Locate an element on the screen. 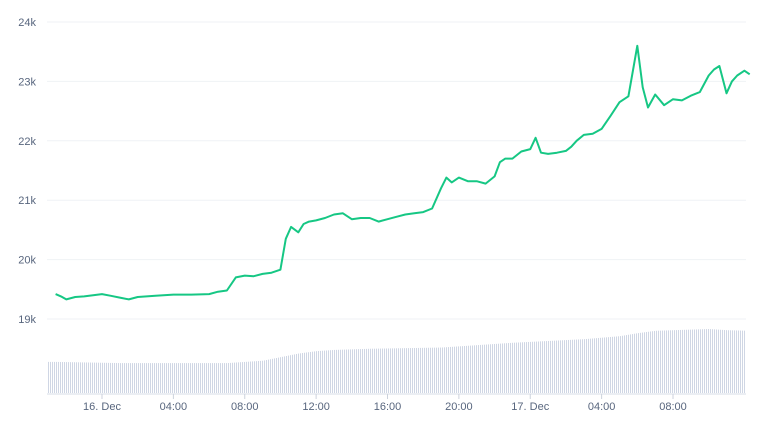 The height and width of the screenshot is (424, 768). x-tick-label: 16:00 is located at coordinates (388, 407).